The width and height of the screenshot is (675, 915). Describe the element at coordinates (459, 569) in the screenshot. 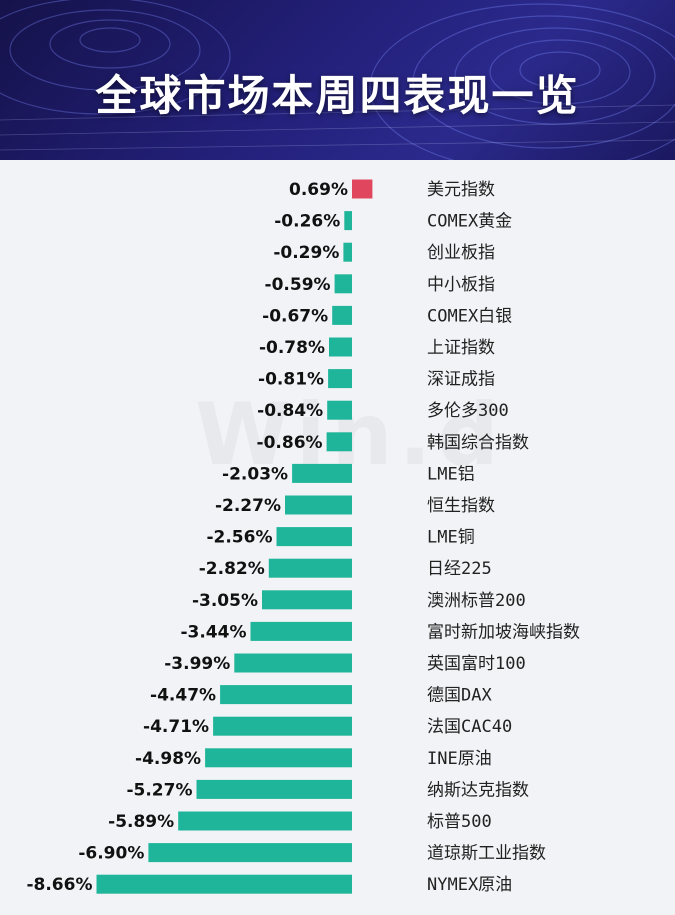

I see `category-label: 日经225` at that location.